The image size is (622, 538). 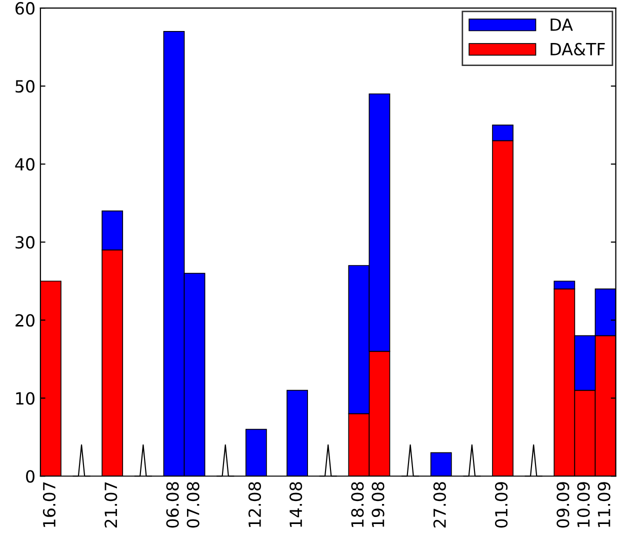 I want to click on x-tick-label: 01.09, so click(x=501, y=505).